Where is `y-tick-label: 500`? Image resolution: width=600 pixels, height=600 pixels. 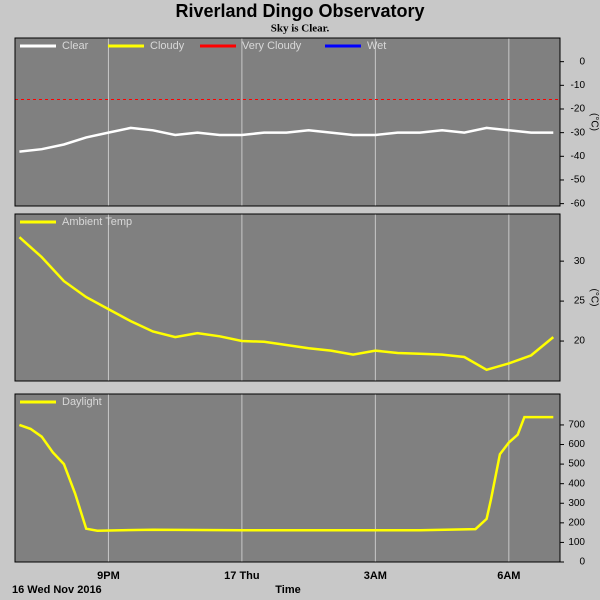
y-tick-label: 500 is located at coordinates (576, 464).